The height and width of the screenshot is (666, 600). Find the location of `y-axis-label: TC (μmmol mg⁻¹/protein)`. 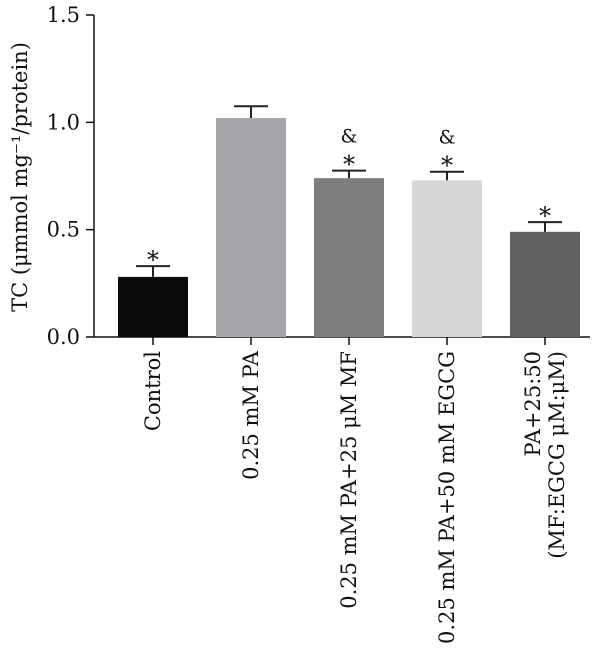

y-axis-label: TC (μmmol mg⁻¹/protein) is located at coordinates (20, 177).